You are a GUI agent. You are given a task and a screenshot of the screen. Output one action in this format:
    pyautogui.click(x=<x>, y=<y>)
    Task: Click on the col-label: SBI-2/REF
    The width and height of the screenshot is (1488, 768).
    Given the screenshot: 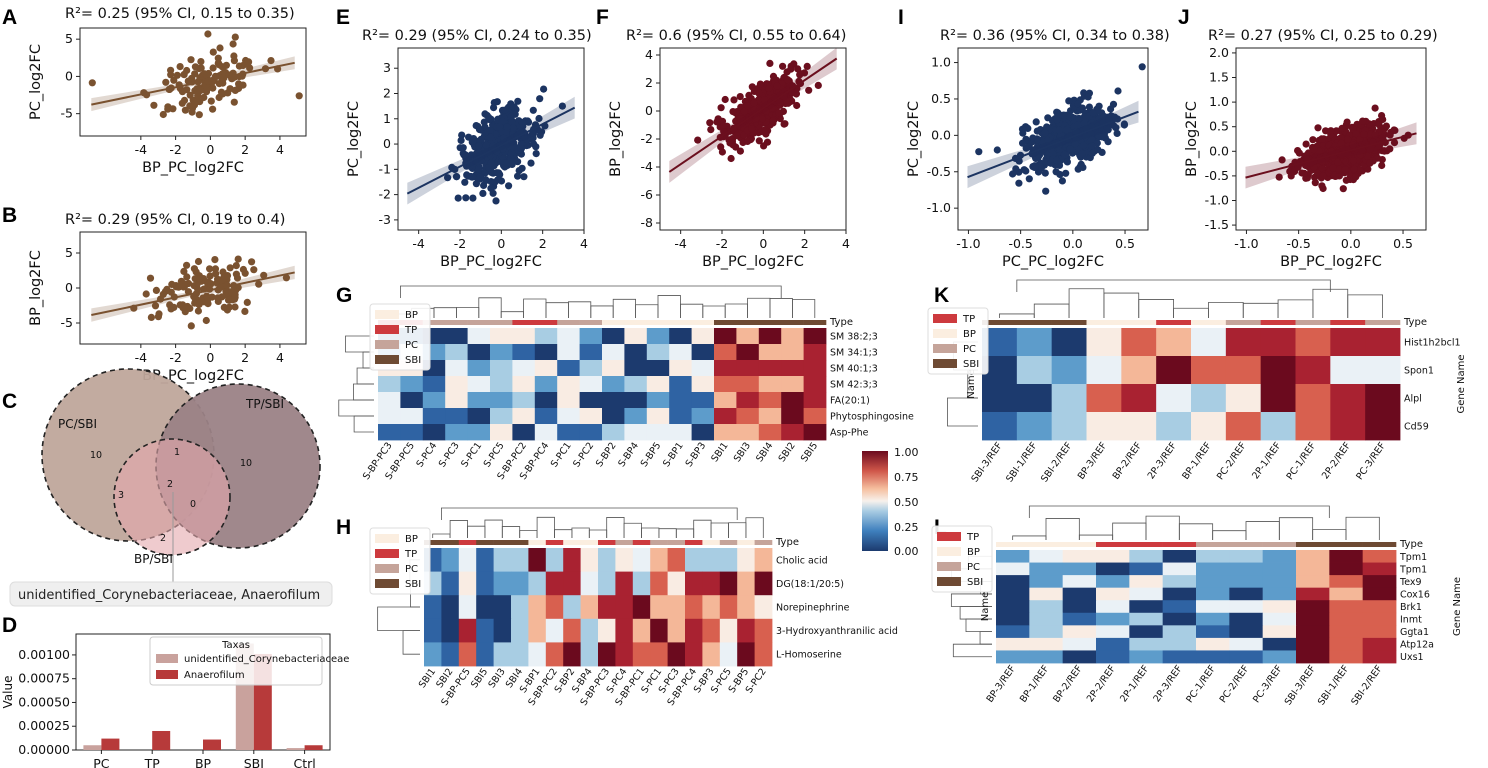 What is the action you would take?
    pyautogui.click(x=1366, y=685)
    